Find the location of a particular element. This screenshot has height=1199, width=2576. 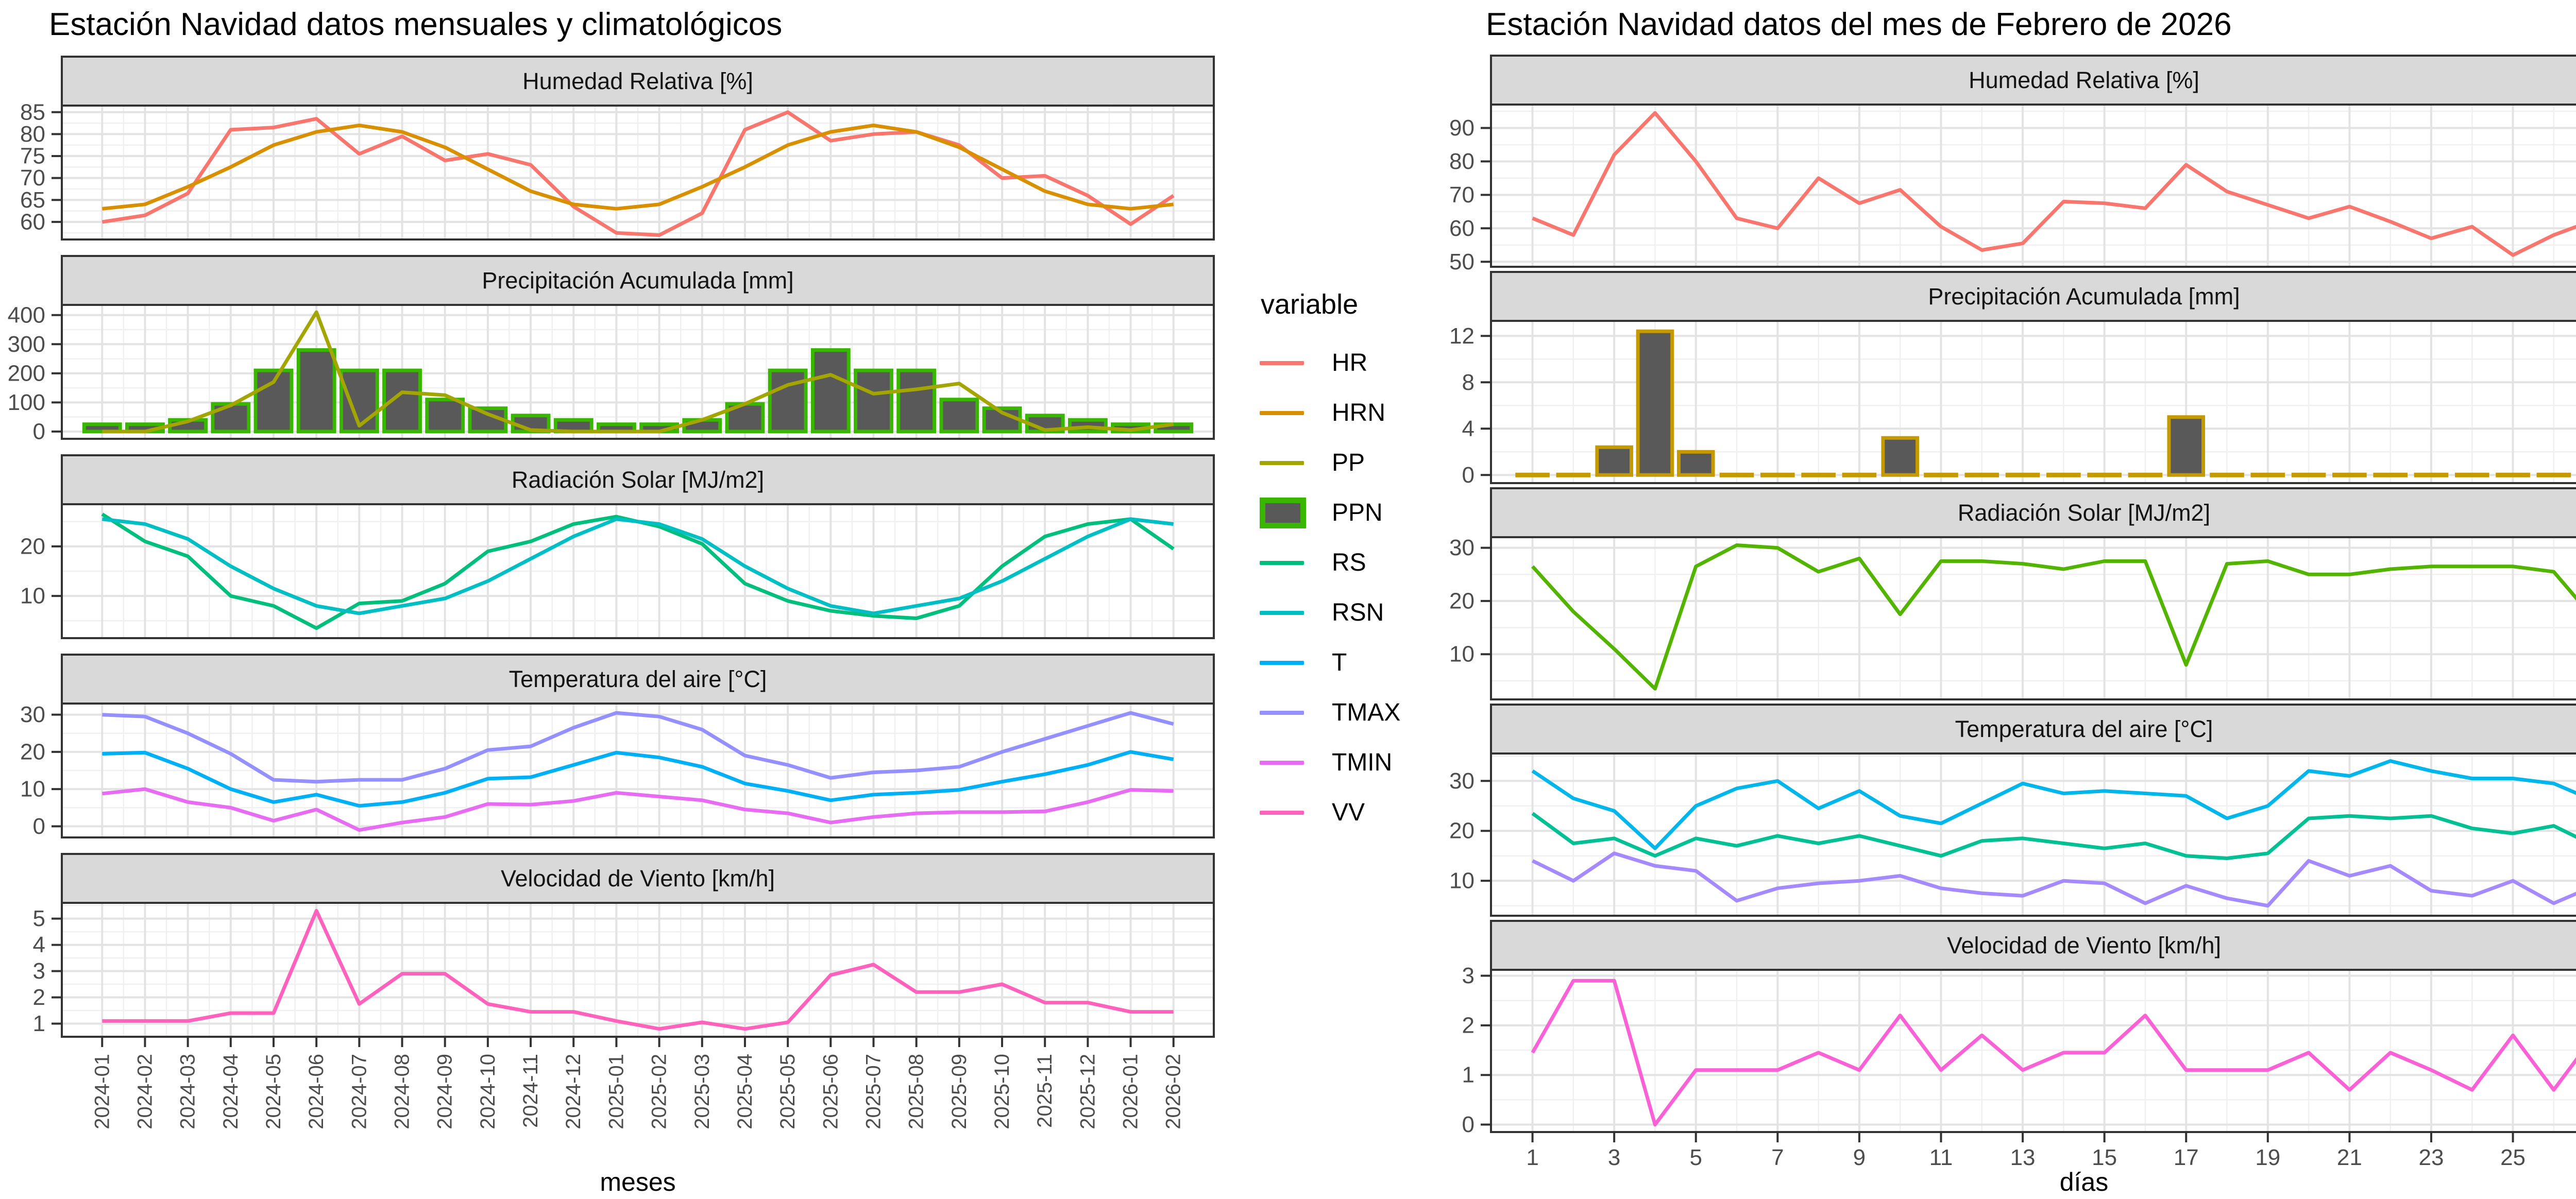

series-line-T is located at coordinates (2053, 836).